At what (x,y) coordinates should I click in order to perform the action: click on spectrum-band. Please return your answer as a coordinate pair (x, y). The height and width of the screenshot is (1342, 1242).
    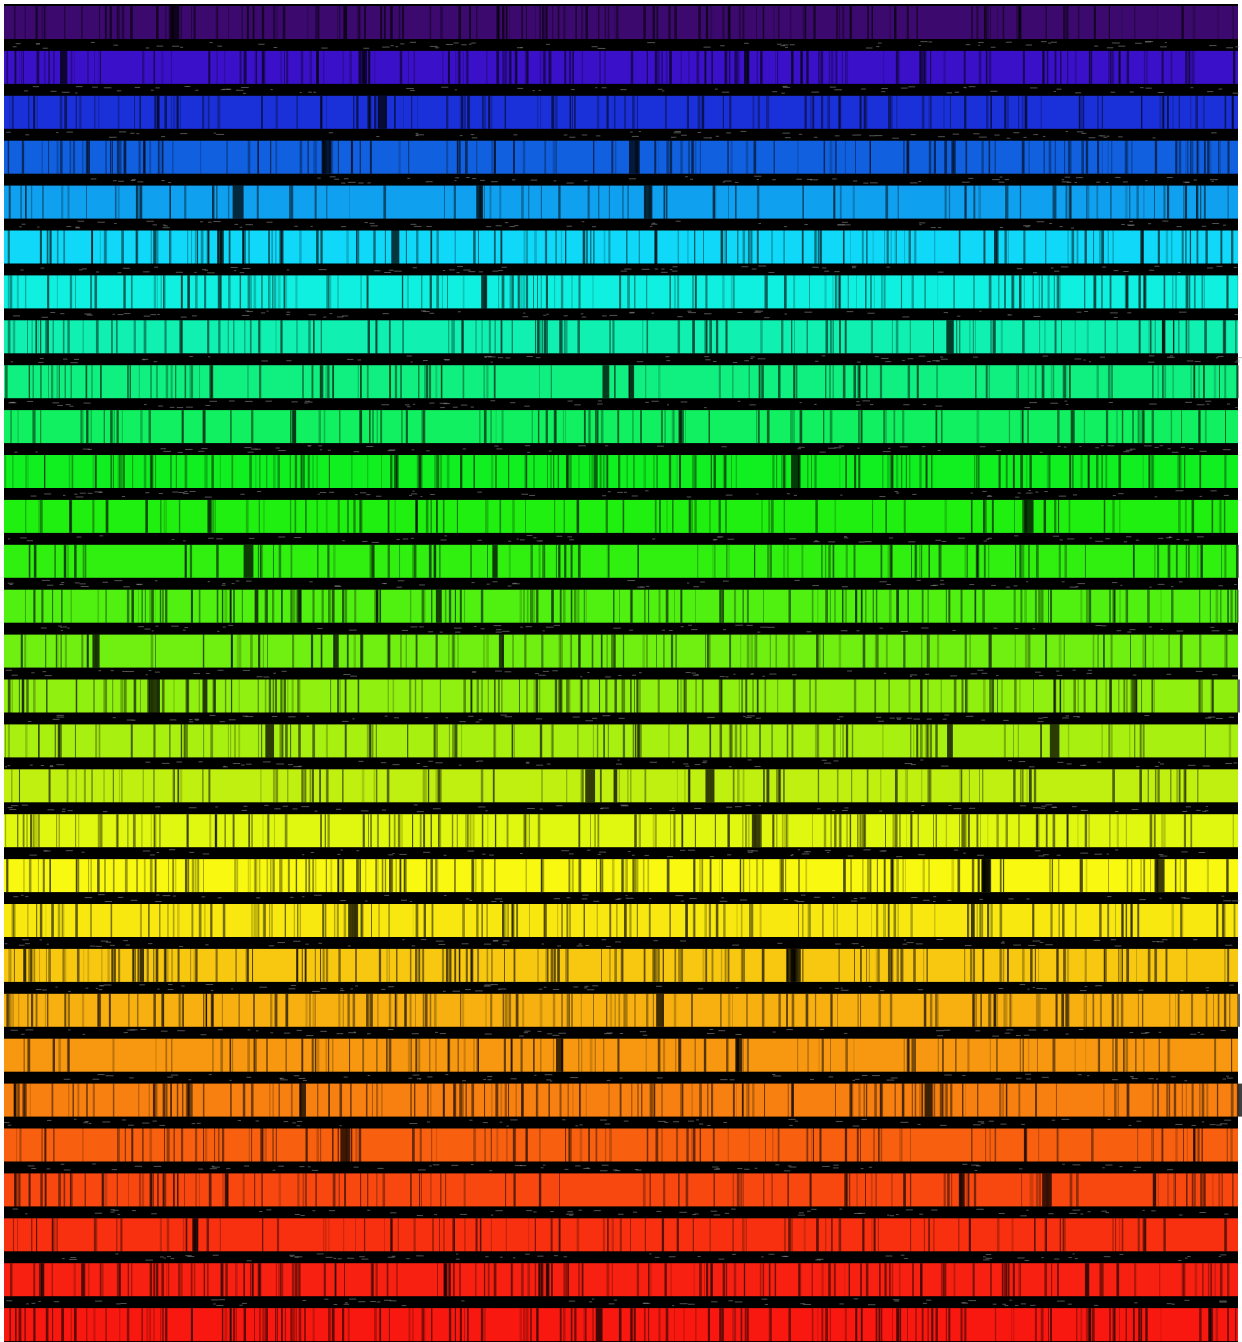
    Looking at the image, I should click on (621, 476).